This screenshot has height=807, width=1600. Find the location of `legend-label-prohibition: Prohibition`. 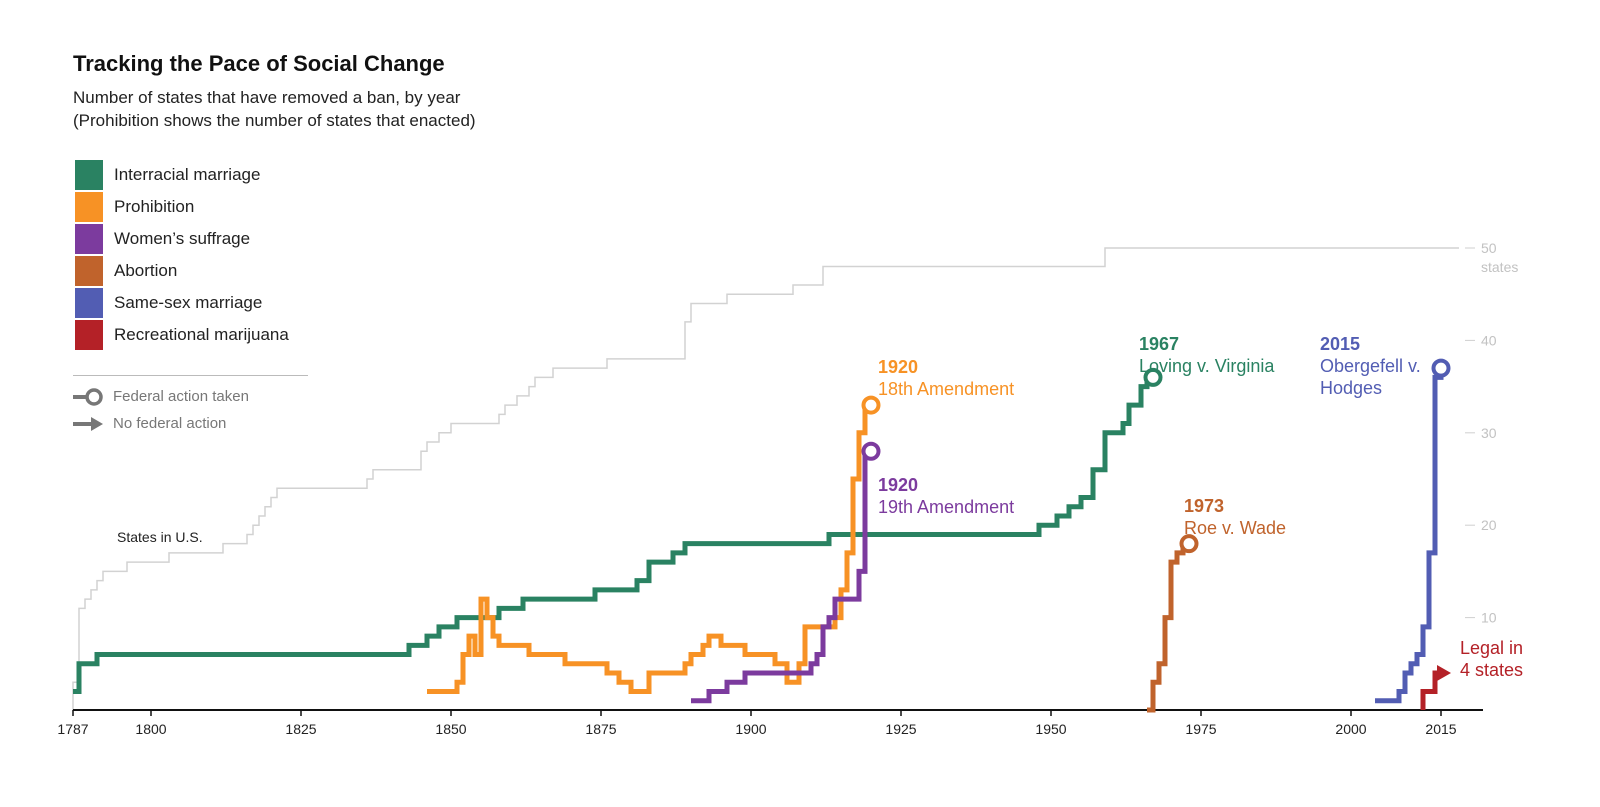

legend-label-prohibition: Prohibition is located at coordinates (154, 206).